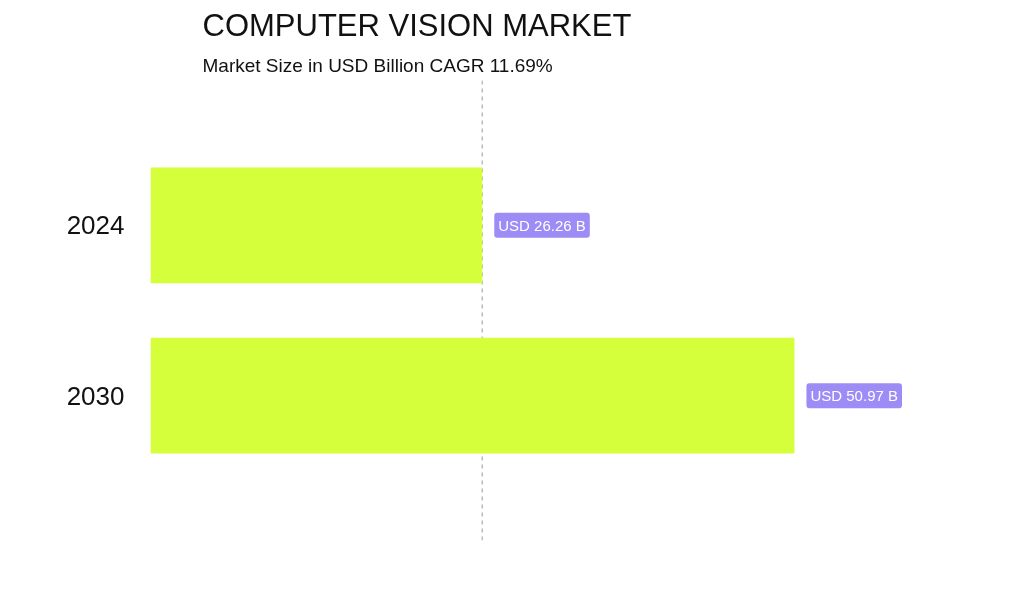 The width and height of the screenshot is (1024, 604). I want to click on y-tick-label: 2024, so click(95, 225).